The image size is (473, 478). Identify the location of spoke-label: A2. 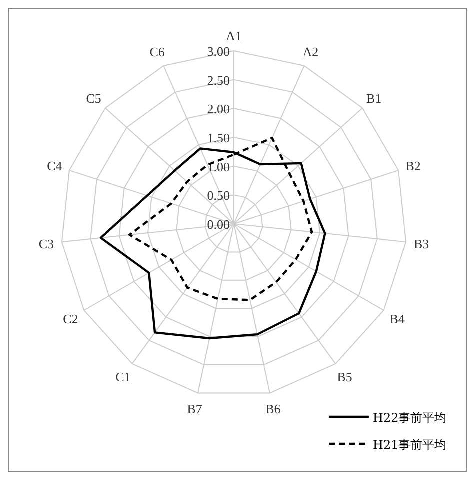
(310, 52).